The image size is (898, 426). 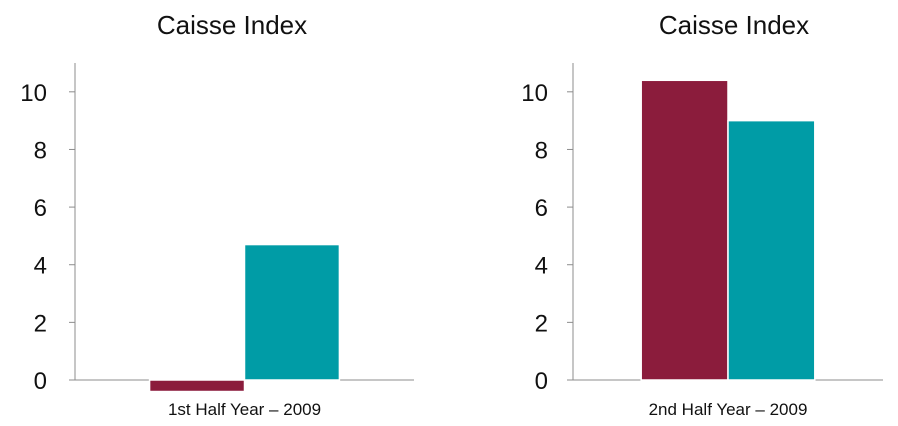 What do you see at coordinates (728, 409) in the screenshot?
I see `x-category-label: 2nd Half Year – 2009` at bounding box center [728, 409].